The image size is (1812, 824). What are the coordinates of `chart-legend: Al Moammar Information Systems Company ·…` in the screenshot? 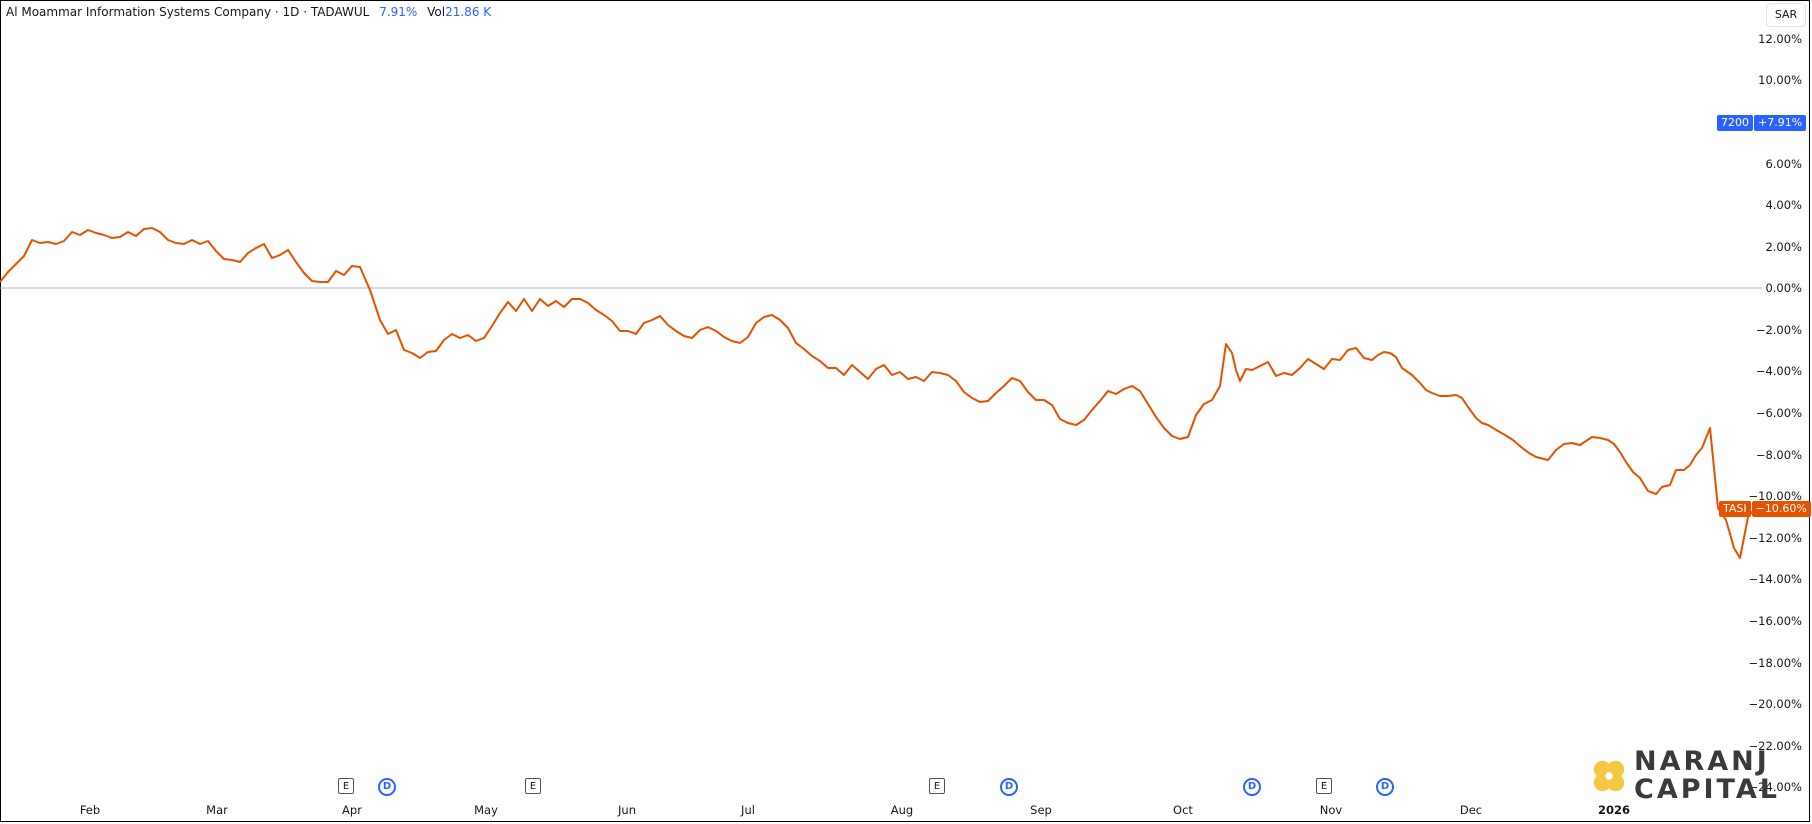 It's located at (248, 12).